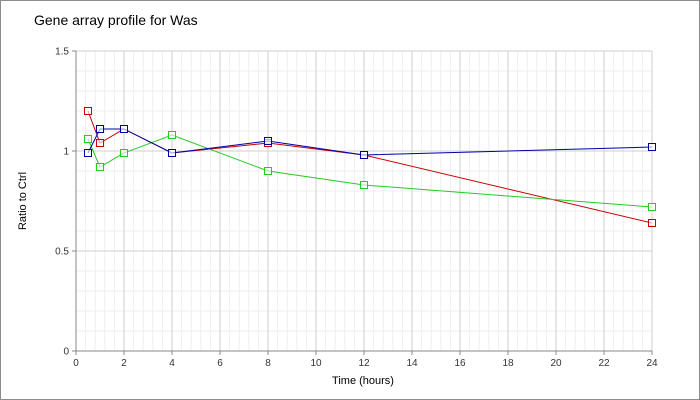 The width and height of the screenshot is (700, 400). What do you see at coordinates (62, 252) in the screenshot?
I see `y-tick-label: 0.5` at bounding box center [62, 252].